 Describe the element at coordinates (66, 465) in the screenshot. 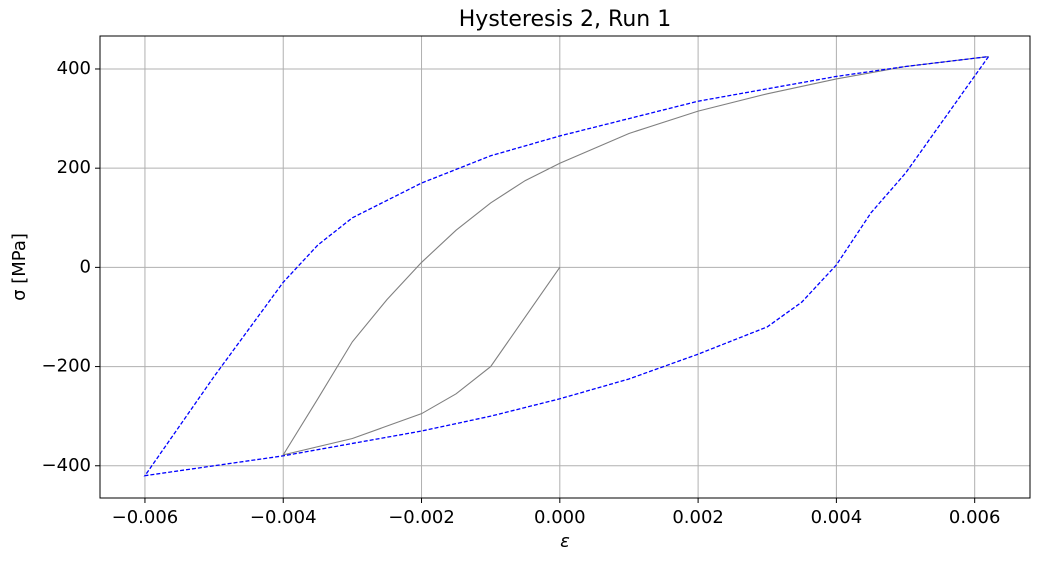

I see `y-tick-label: −400` at that location.